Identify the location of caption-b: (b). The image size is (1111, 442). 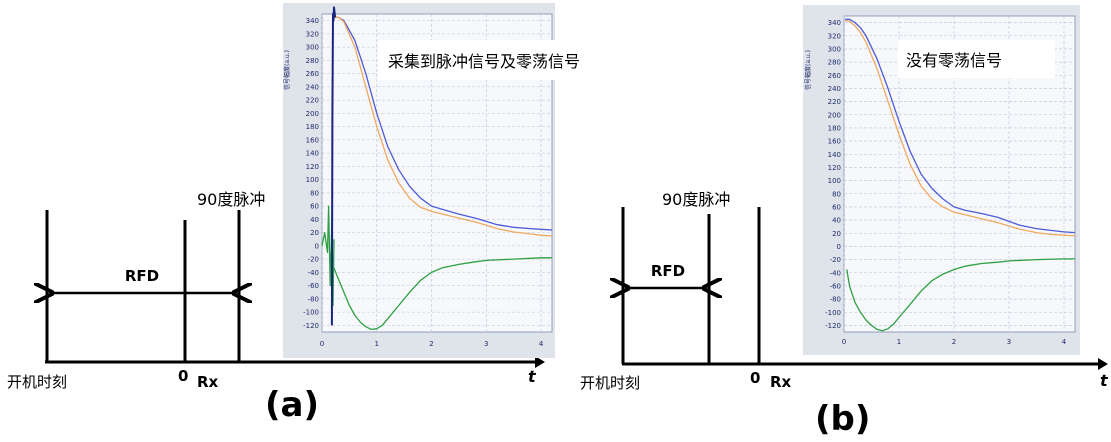
(842, 419).